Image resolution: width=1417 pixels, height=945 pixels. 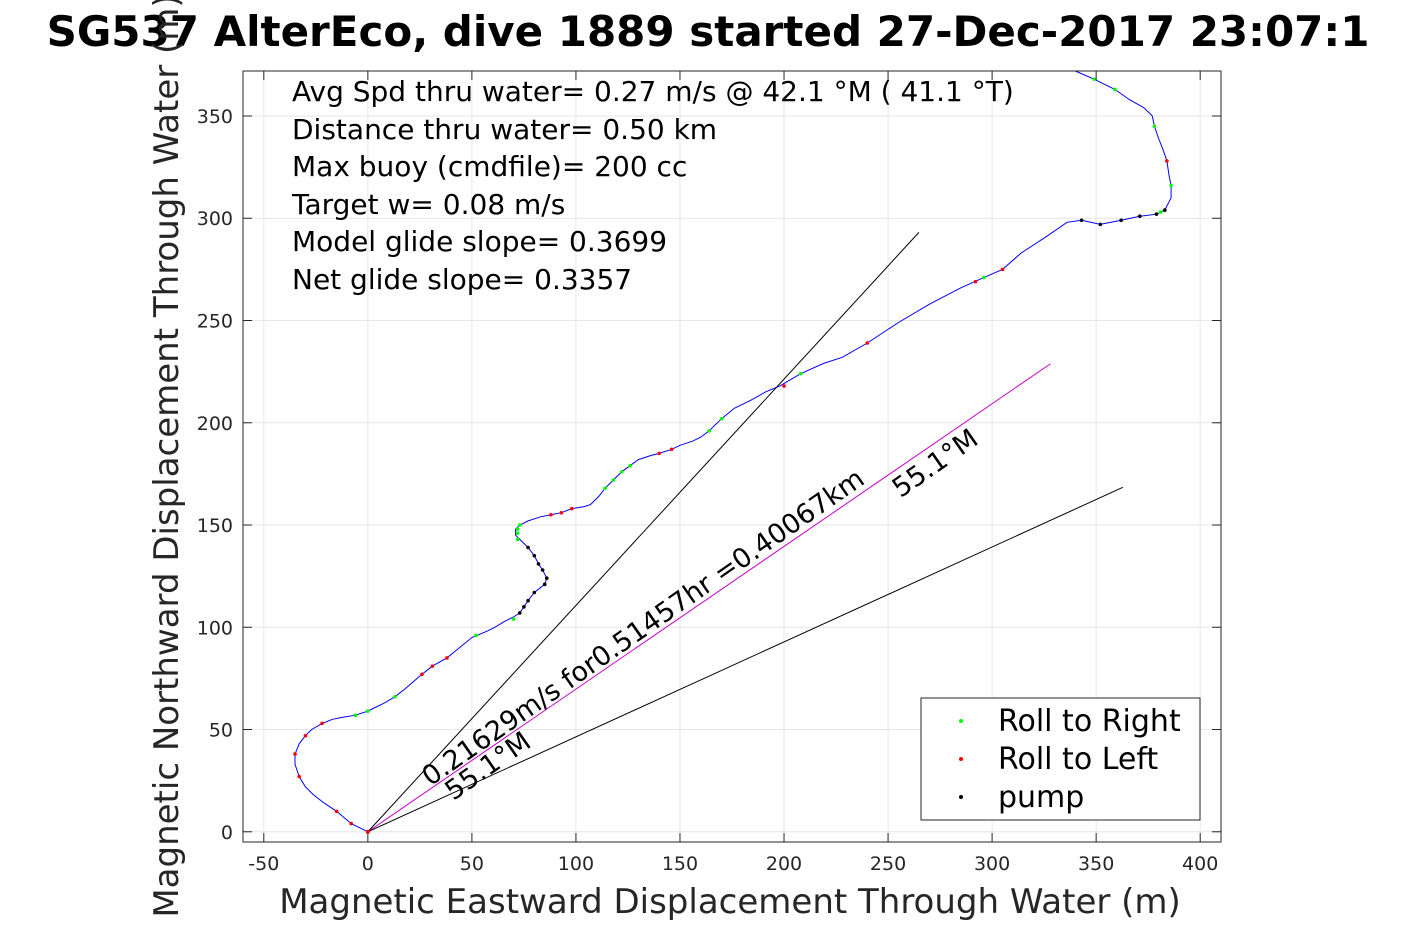 I want to click on y-tick-label: 250, so click(x=215, y=322).